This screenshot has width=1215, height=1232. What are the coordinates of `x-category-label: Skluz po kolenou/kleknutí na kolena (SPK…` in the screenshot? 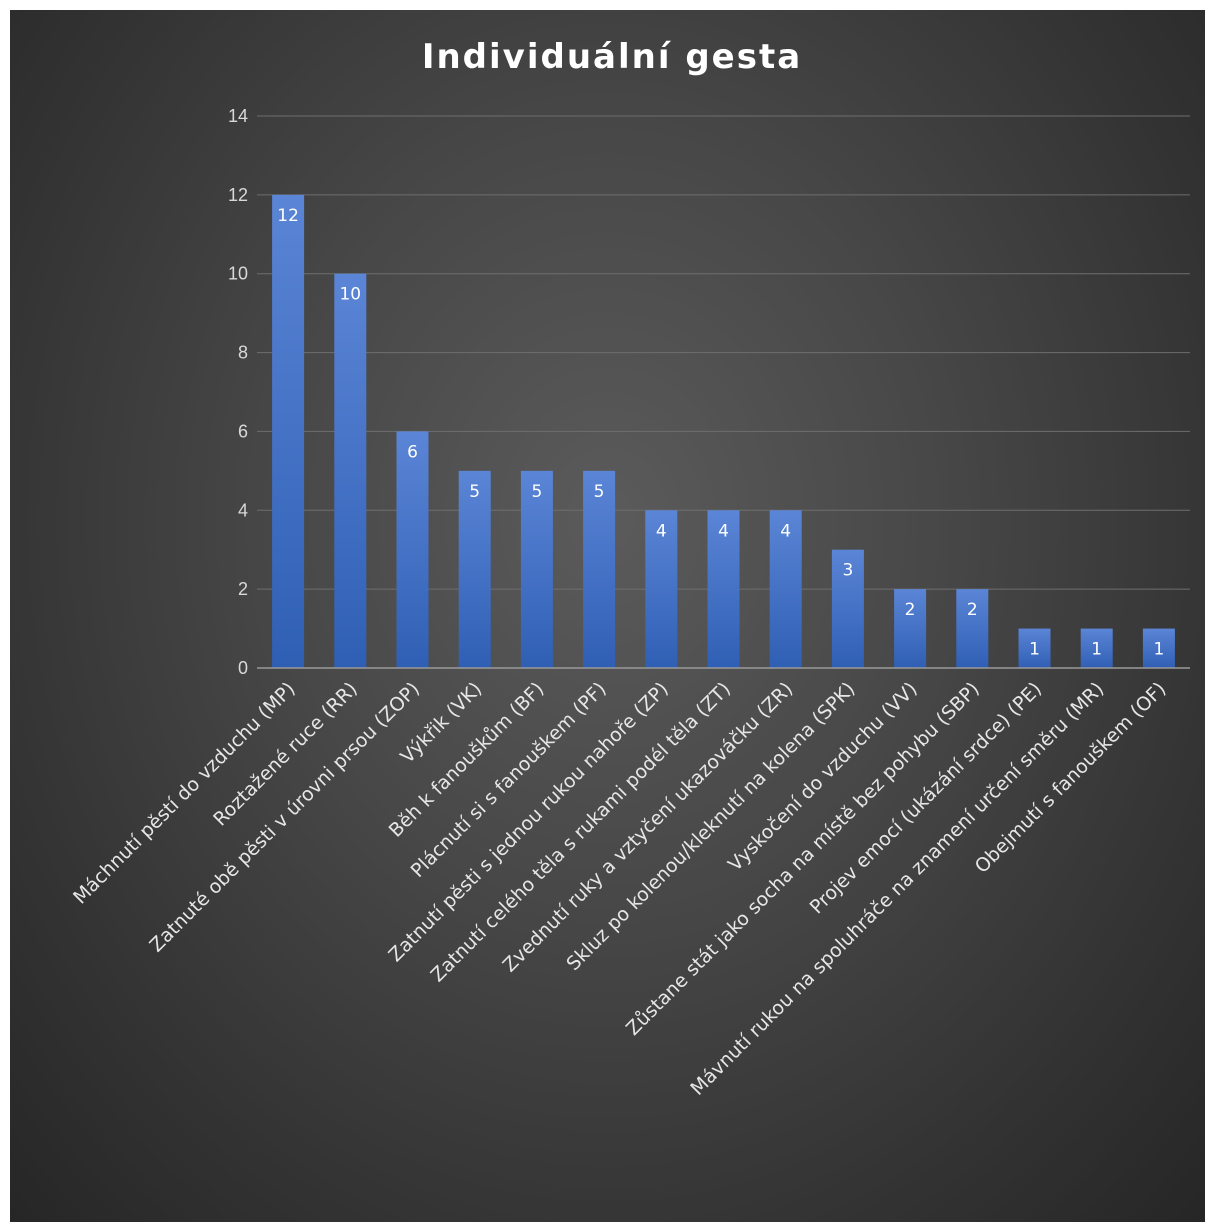 It's located at (710, 826).